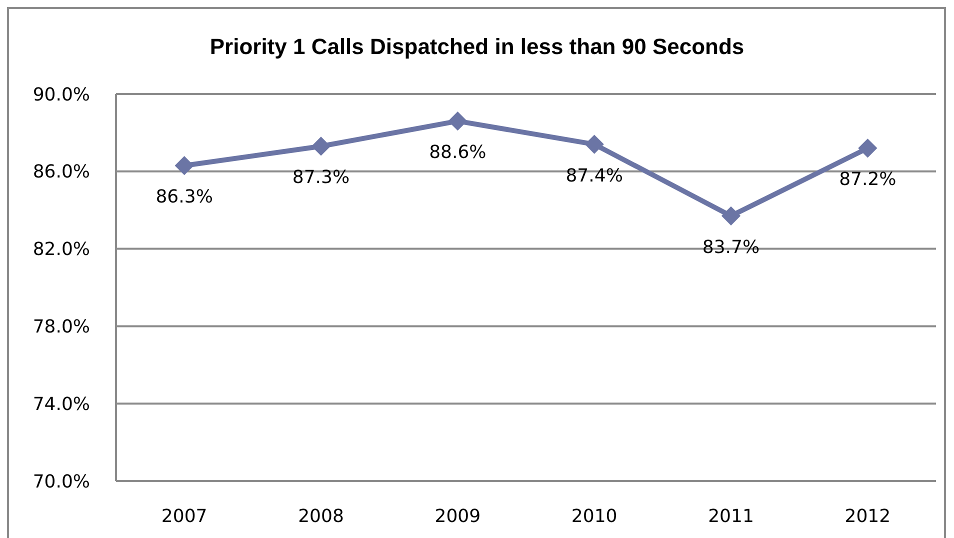  Describe the element at coordinates (594, 175) in the screenshot. I see `data-label: 87.4%` at that location.